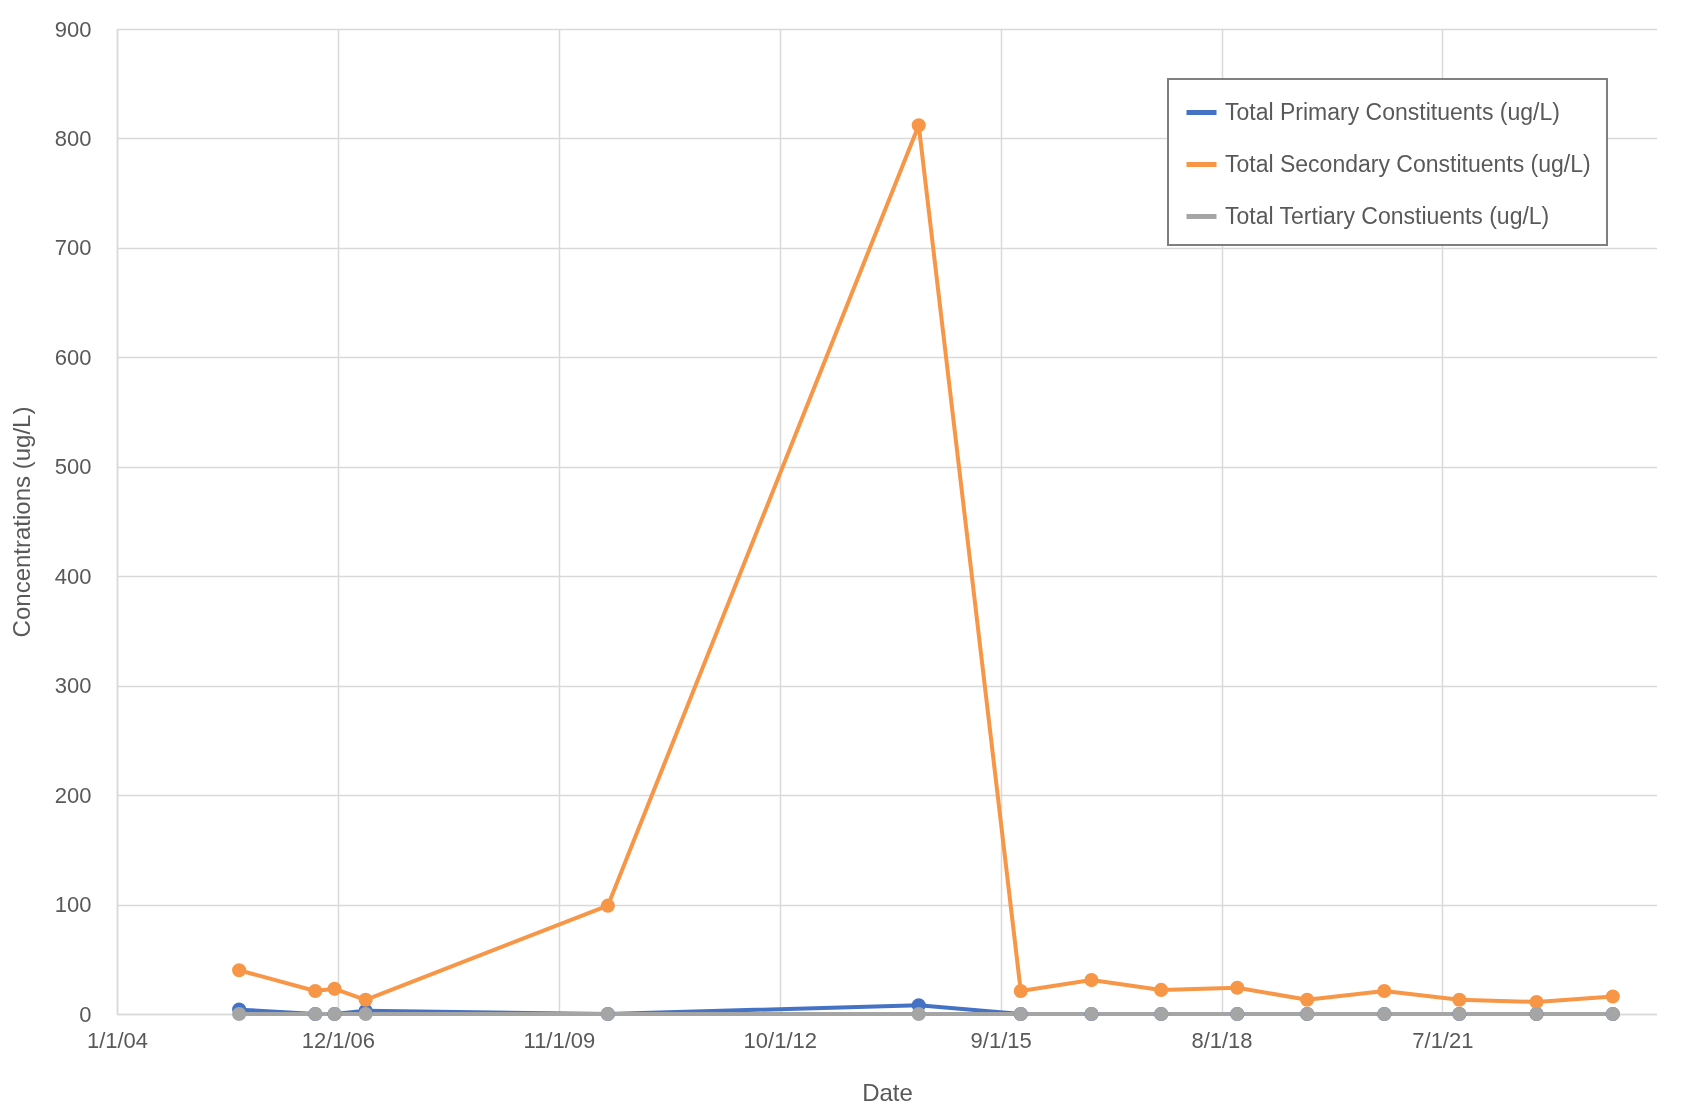 This screenshot has height=1120, width=1688. What do you see at coordinates (1392, 111) in the screenshot?
I see `legend-label: Total Primary Constituents (ug/L)` at bounding box center [1392, 111].